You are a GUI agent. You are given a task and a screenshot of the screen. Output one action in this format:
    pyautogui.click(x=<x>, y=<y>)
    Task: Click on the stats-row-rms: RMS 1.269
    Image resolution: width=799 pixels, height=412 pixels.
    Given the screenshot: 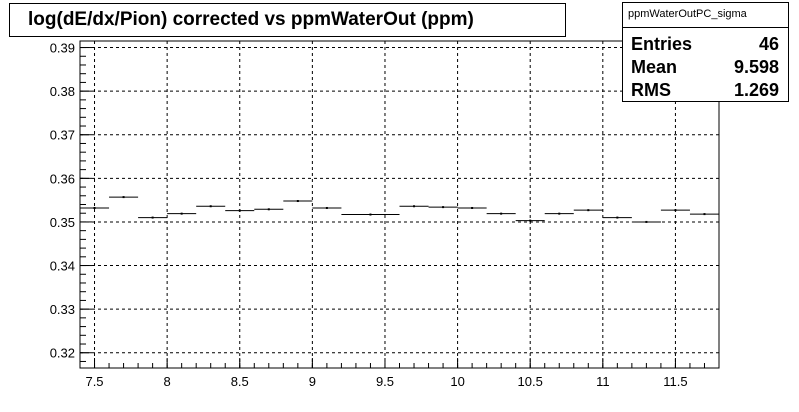 What is the action you would take?
    pyautogui.click(x=705, y=91)
    